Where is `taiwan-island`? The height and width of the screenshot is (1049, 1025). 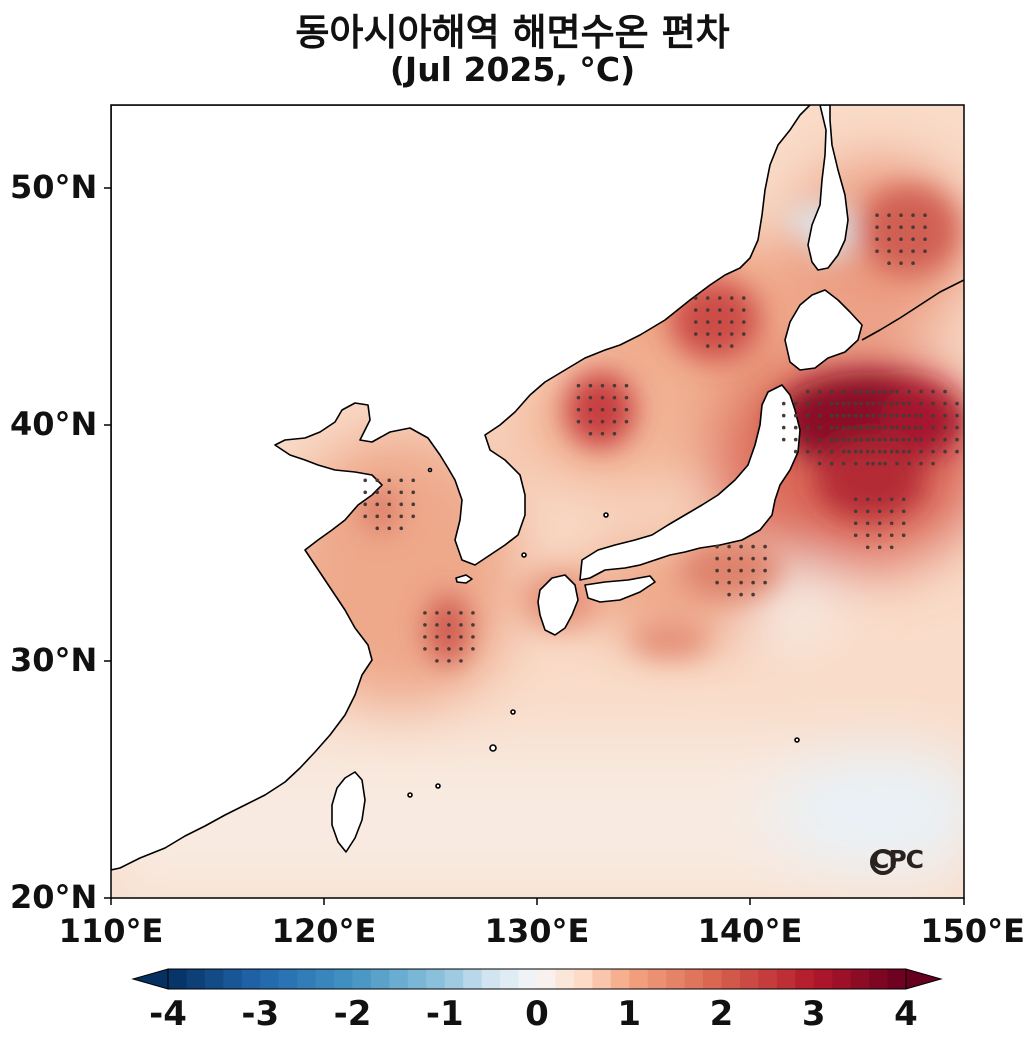 taiwan-island is located at coordinates (348, 812).